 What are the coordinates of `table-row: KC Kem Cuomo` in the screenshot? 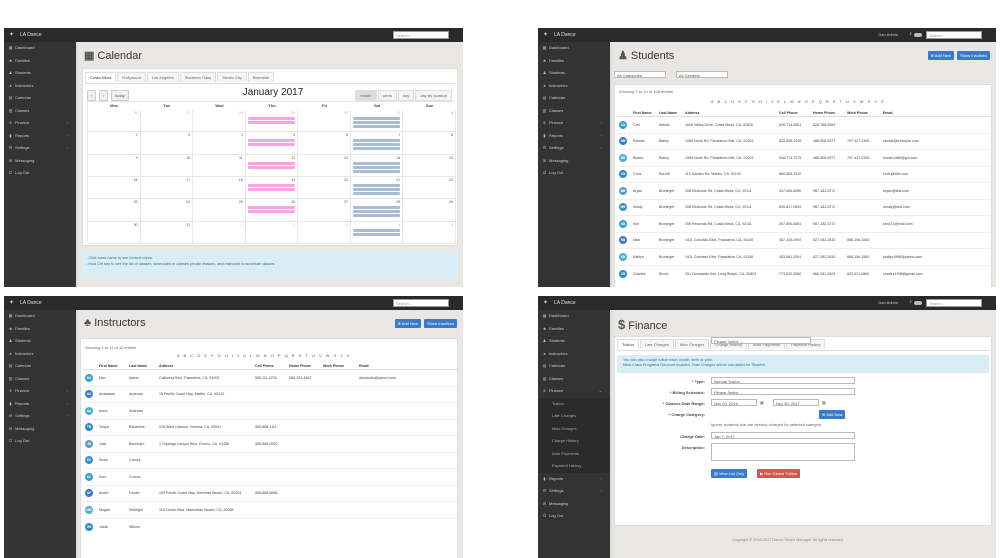 It's located at (270, 476).